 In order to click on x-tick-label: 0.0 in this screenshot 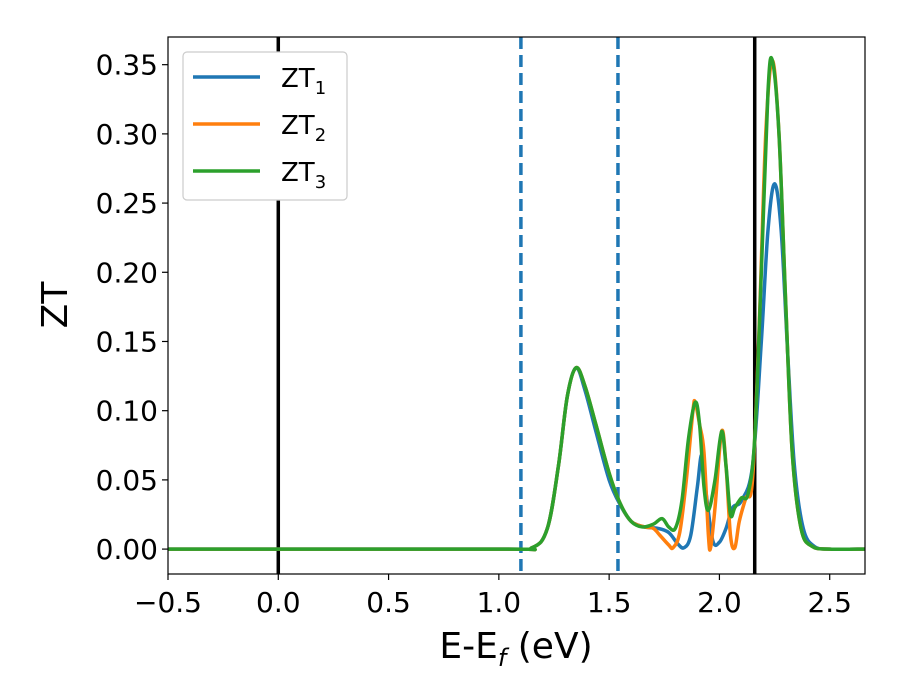, I will do `click(278, 602)`.